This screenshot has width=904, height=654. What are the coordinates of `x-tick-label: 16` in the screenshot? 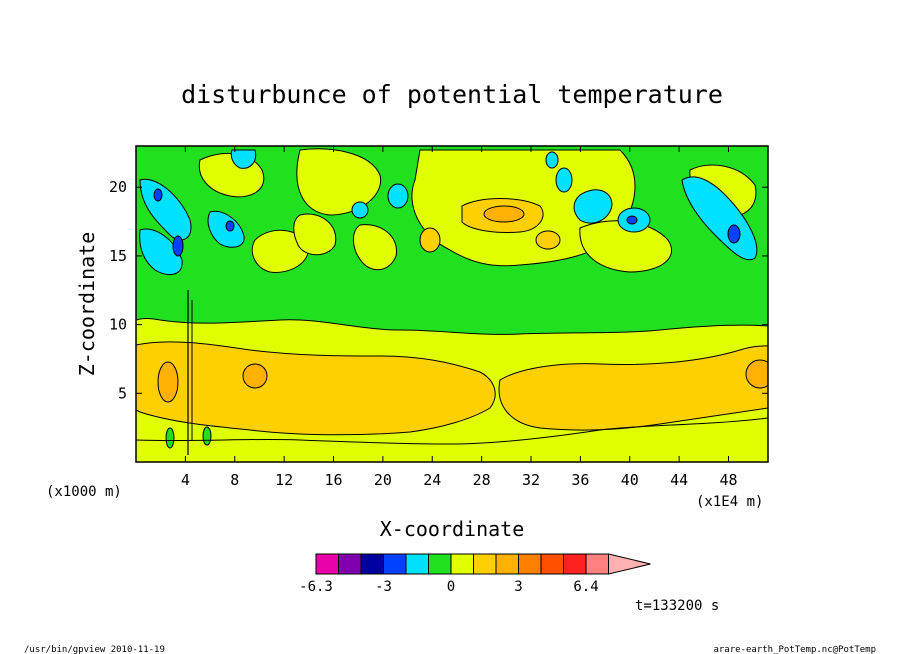 It's located at (333, 480).